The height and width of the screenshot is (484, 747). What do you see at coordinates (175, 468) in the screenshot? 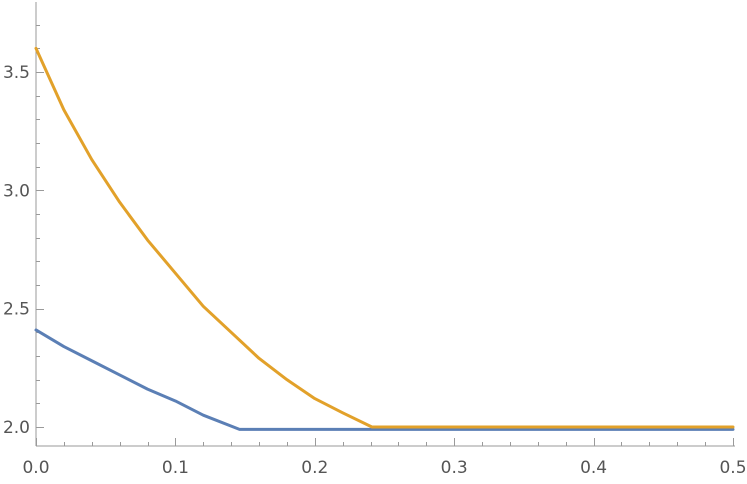
I see `x-tick-label: 0.1` at bounding box center [175, 468].